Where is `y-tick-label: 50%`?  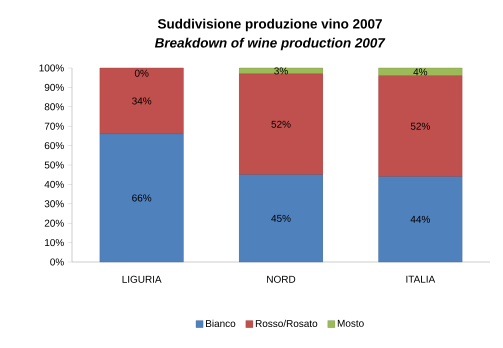 y-tick-label: 50% is located at coordinates (54, 165).